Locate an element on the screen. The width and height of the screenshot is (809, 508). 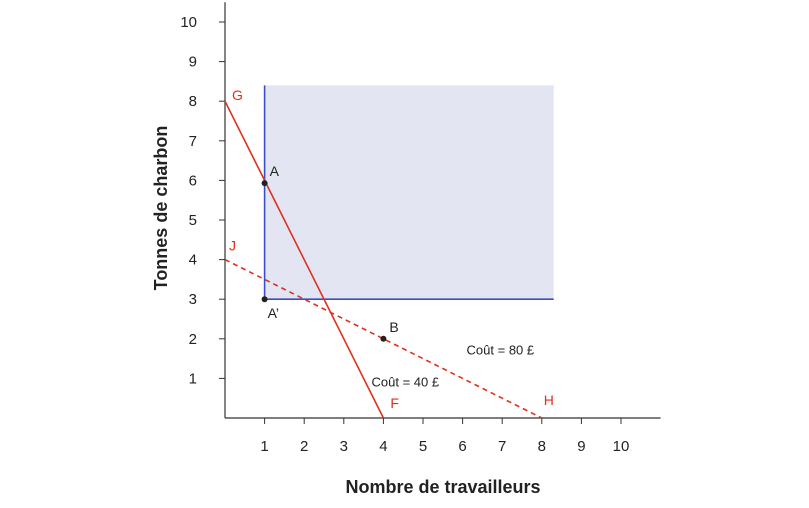
y-tick-label: 4 is located at coordinates (193, 260).